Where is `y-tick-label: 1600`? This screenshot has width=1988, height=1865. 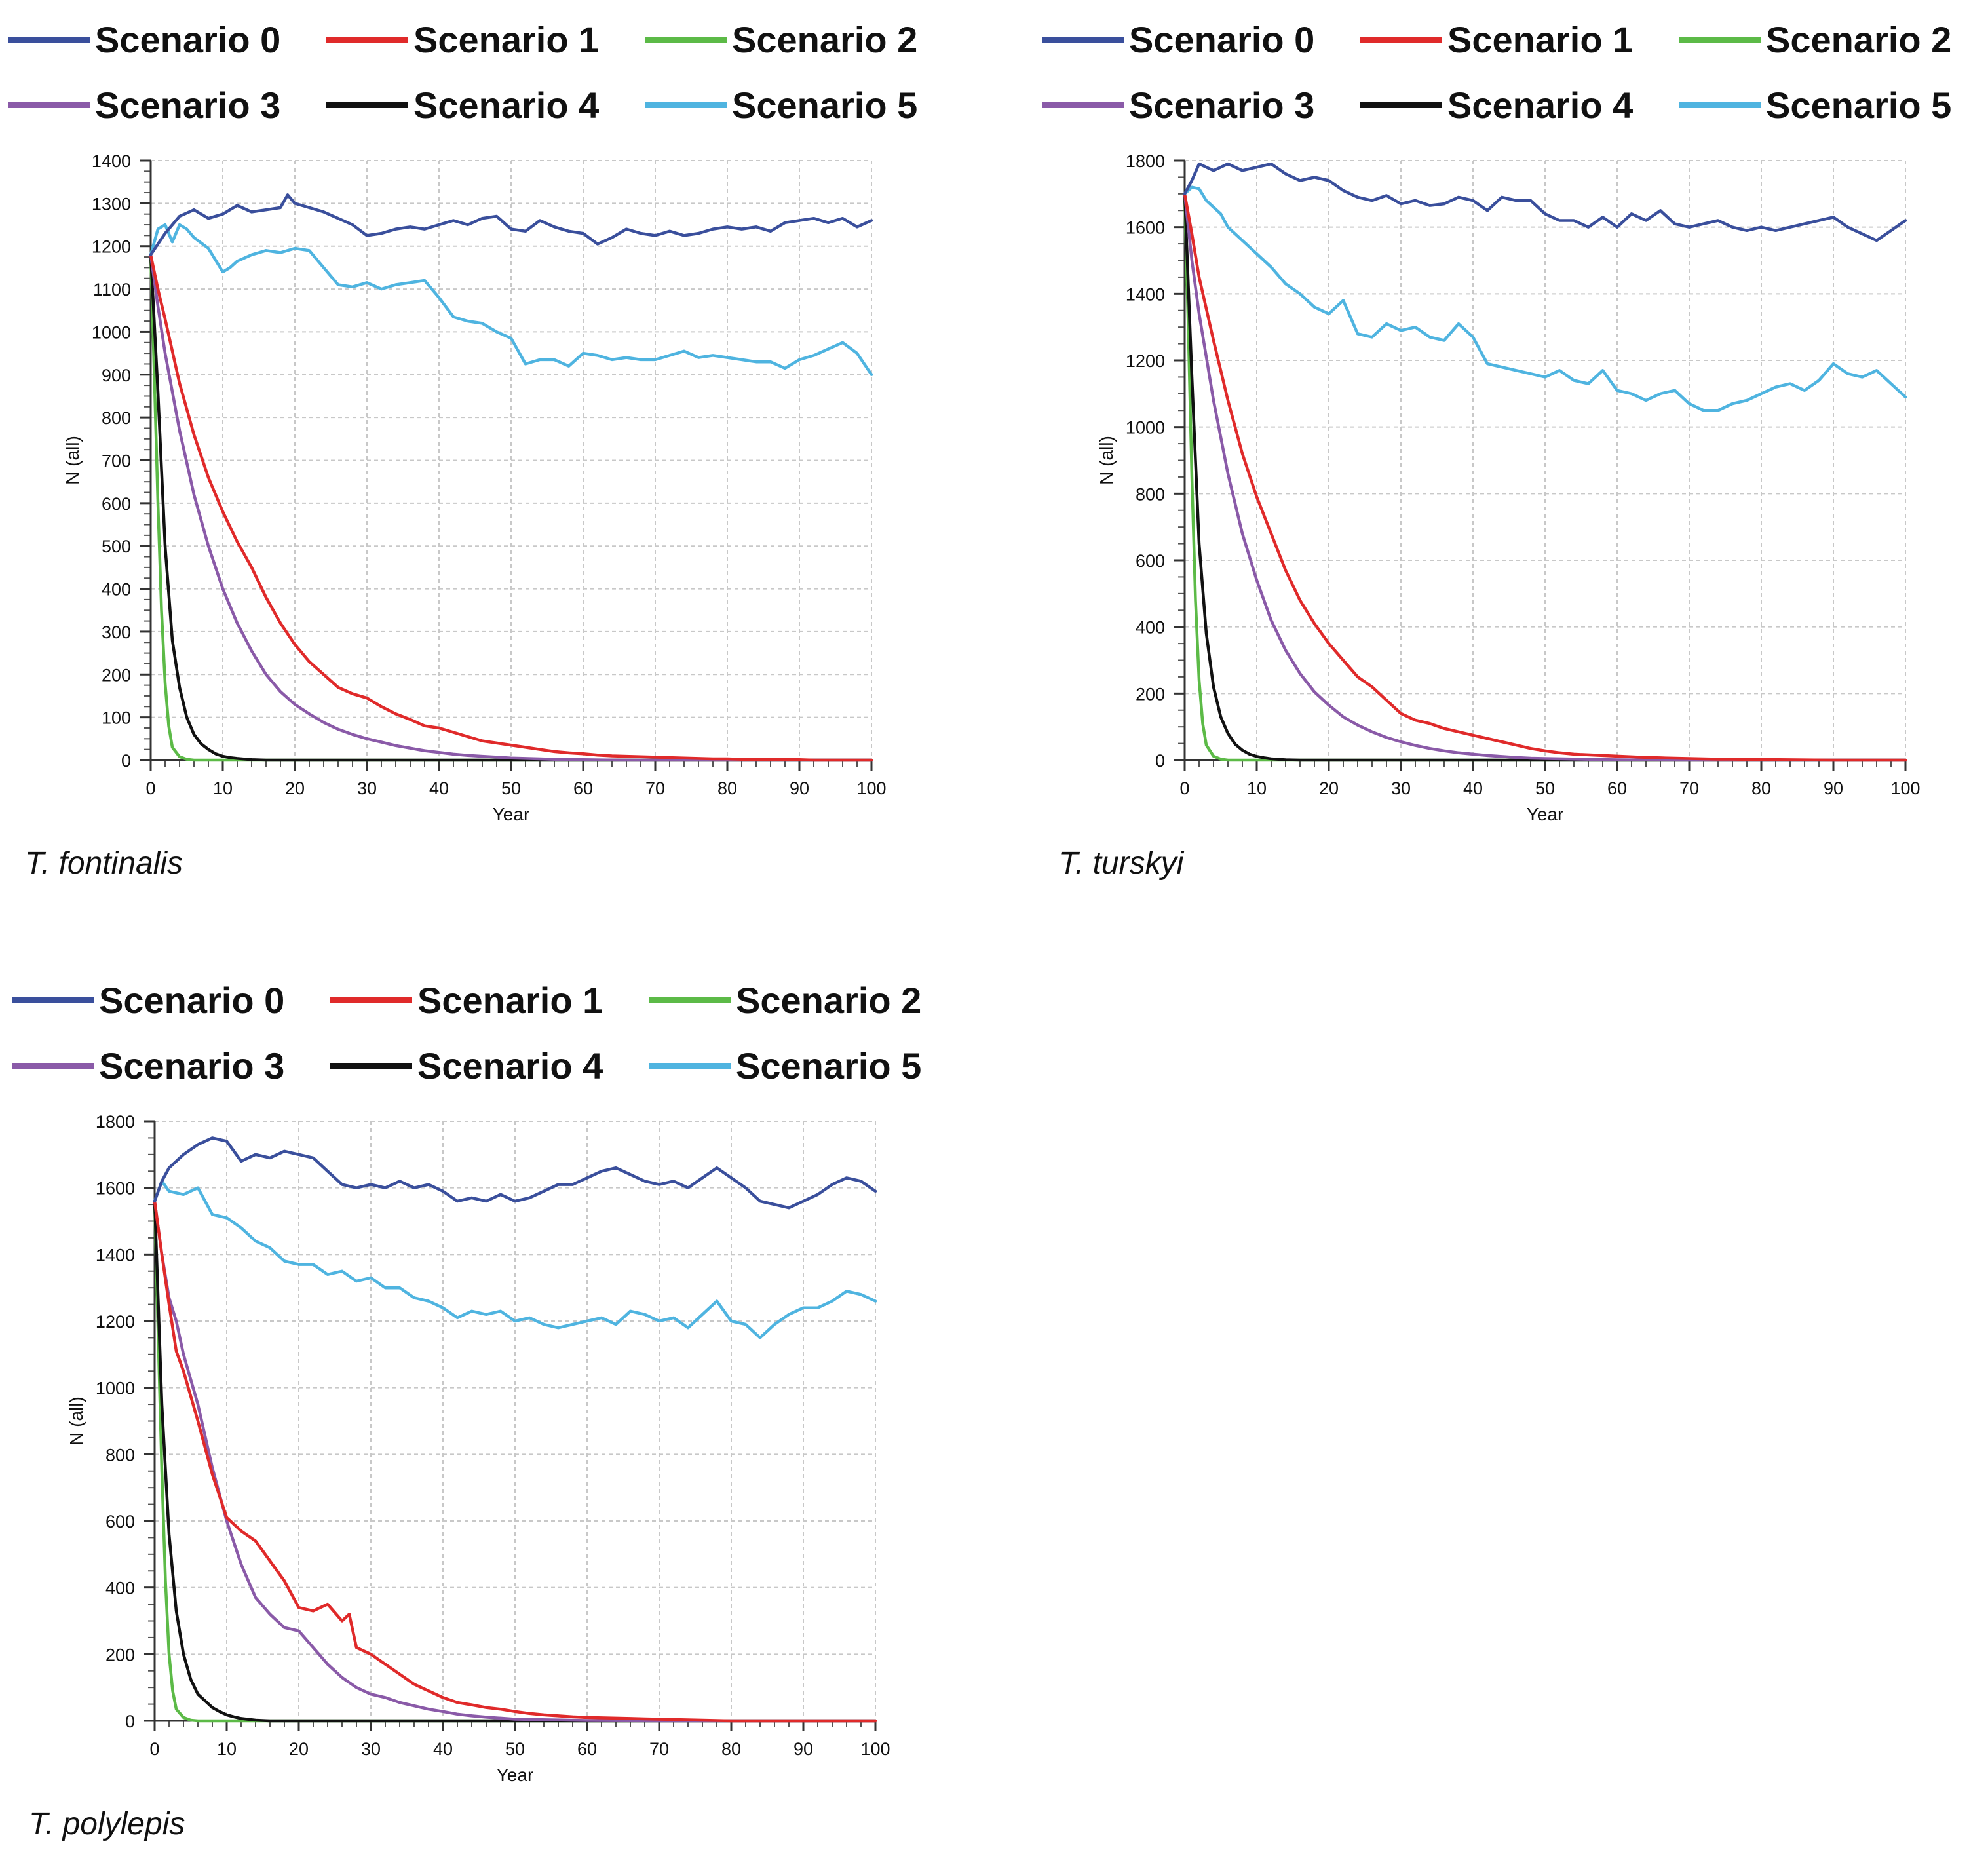 y-tick-label: 1600 is located at coordinates (1145, 228).